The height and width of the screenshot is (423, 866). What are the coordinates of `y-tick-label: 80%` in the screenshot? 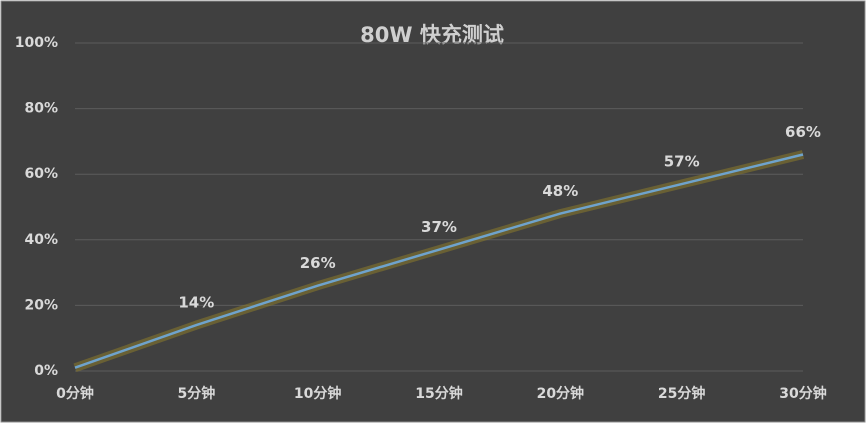 It's located at (41, 109).